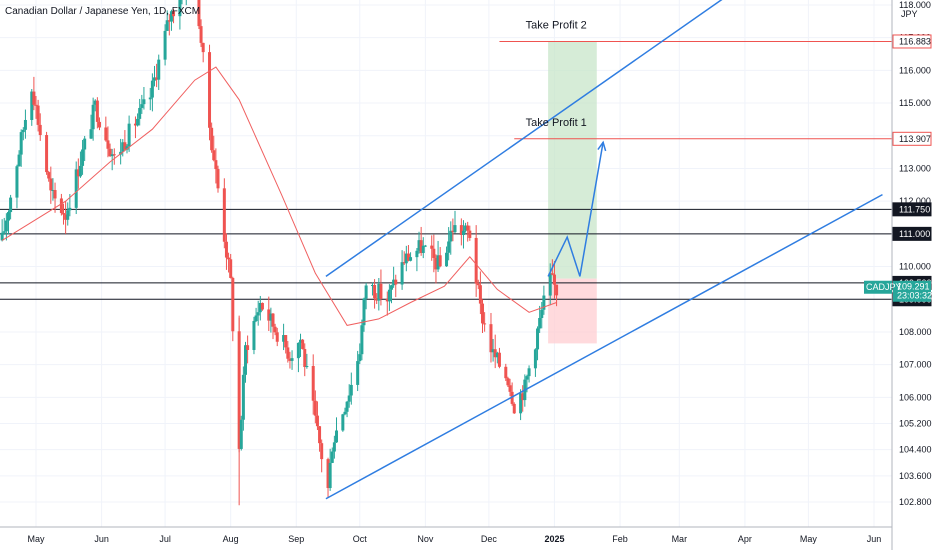 This screenshot has width=932, height=550. I want to click on price-axis-background, so click(912, 275).